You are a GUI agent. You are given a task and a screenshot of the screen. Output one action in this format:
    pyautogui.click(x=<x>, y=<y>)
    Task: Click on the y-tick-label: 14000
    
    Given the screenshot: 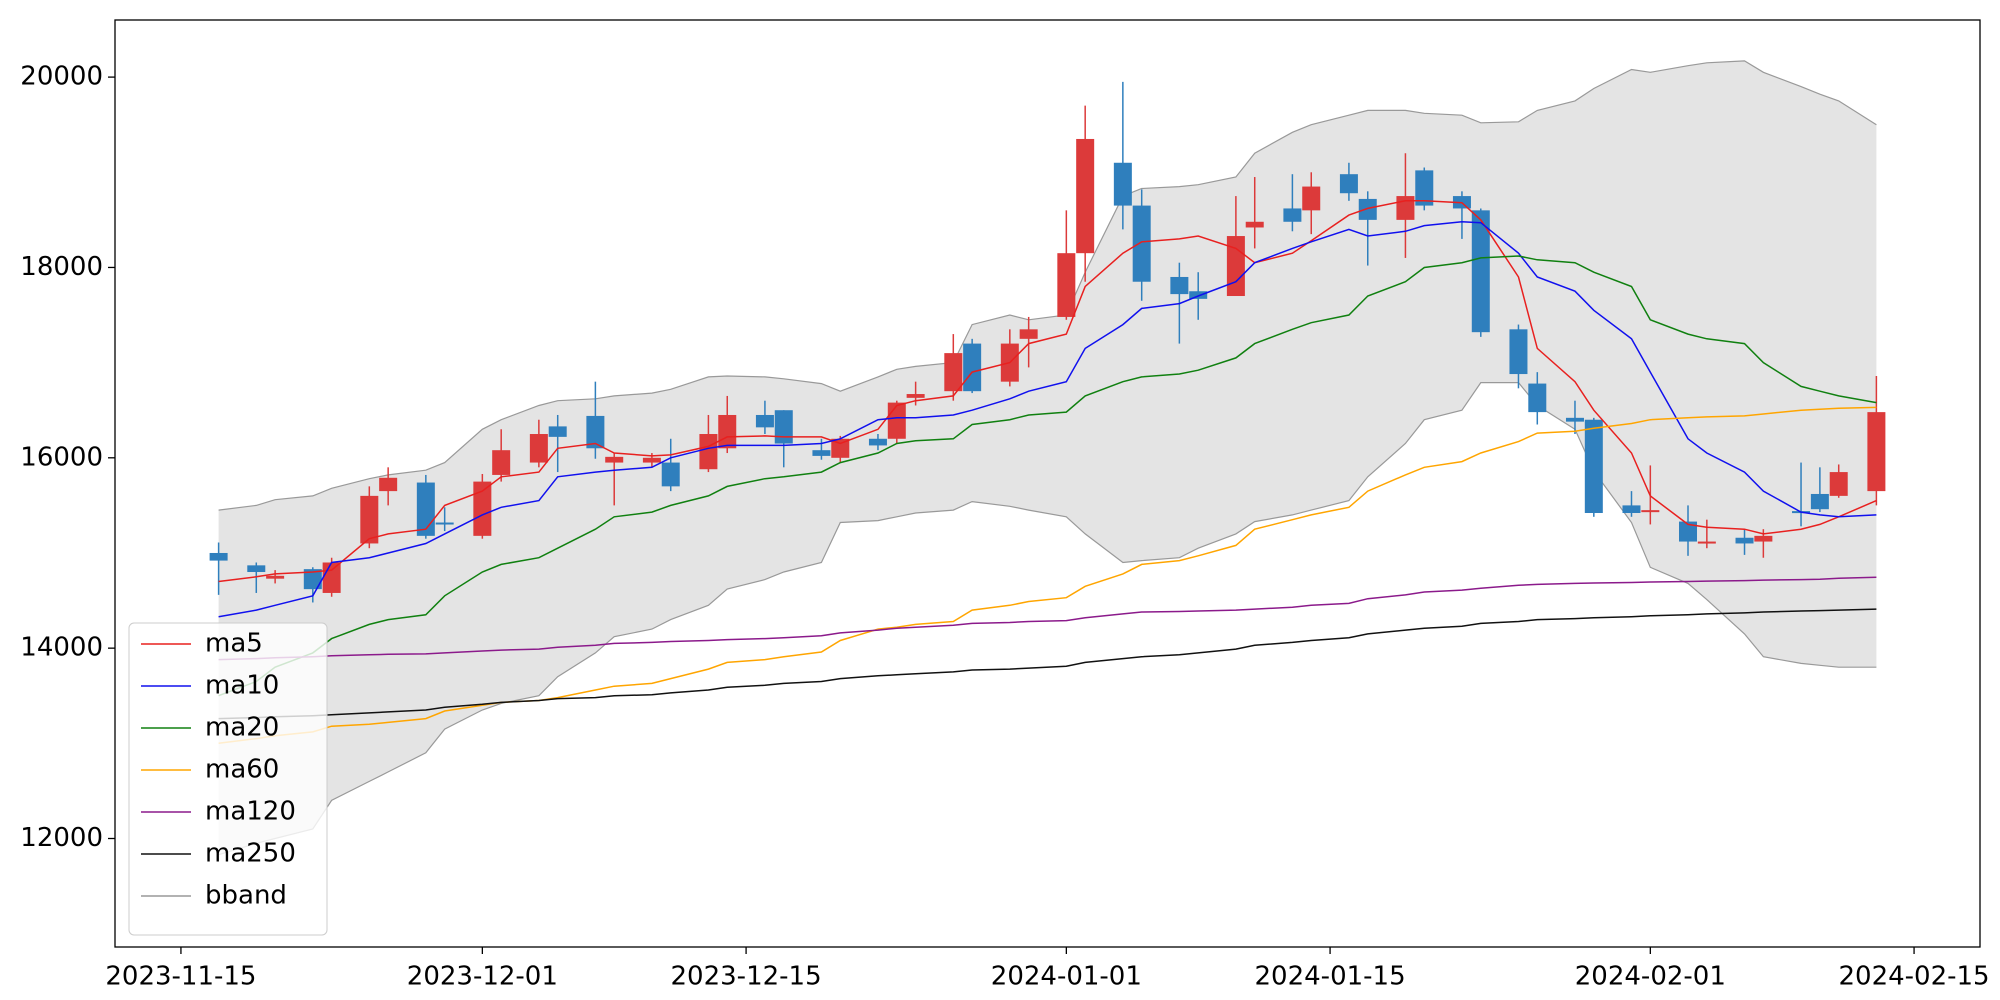 What is the action you would take?
    pyautogui.click(x=61, y=648)
    